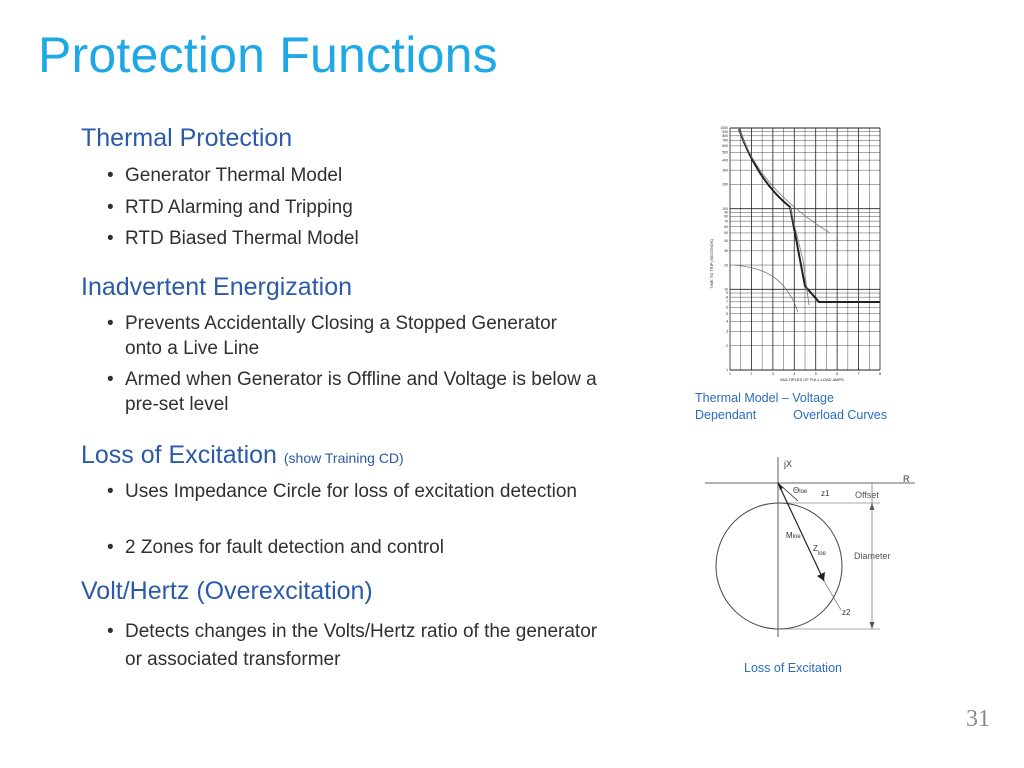 Image resolution: width=1024 pixels, height=768 pixels. What do you see at coordinates (187, 138) in the screenshot?
I see `section-heading-thermal: Thermal Protection` at bounding box center [187, 138].